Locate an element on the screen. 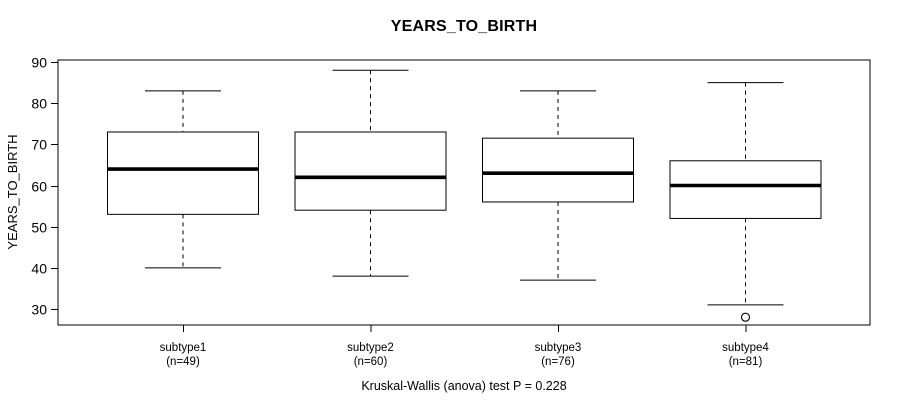 The image size is (900, 400). x-category-n-label: (n=49) is located at coordinates (183, 362).